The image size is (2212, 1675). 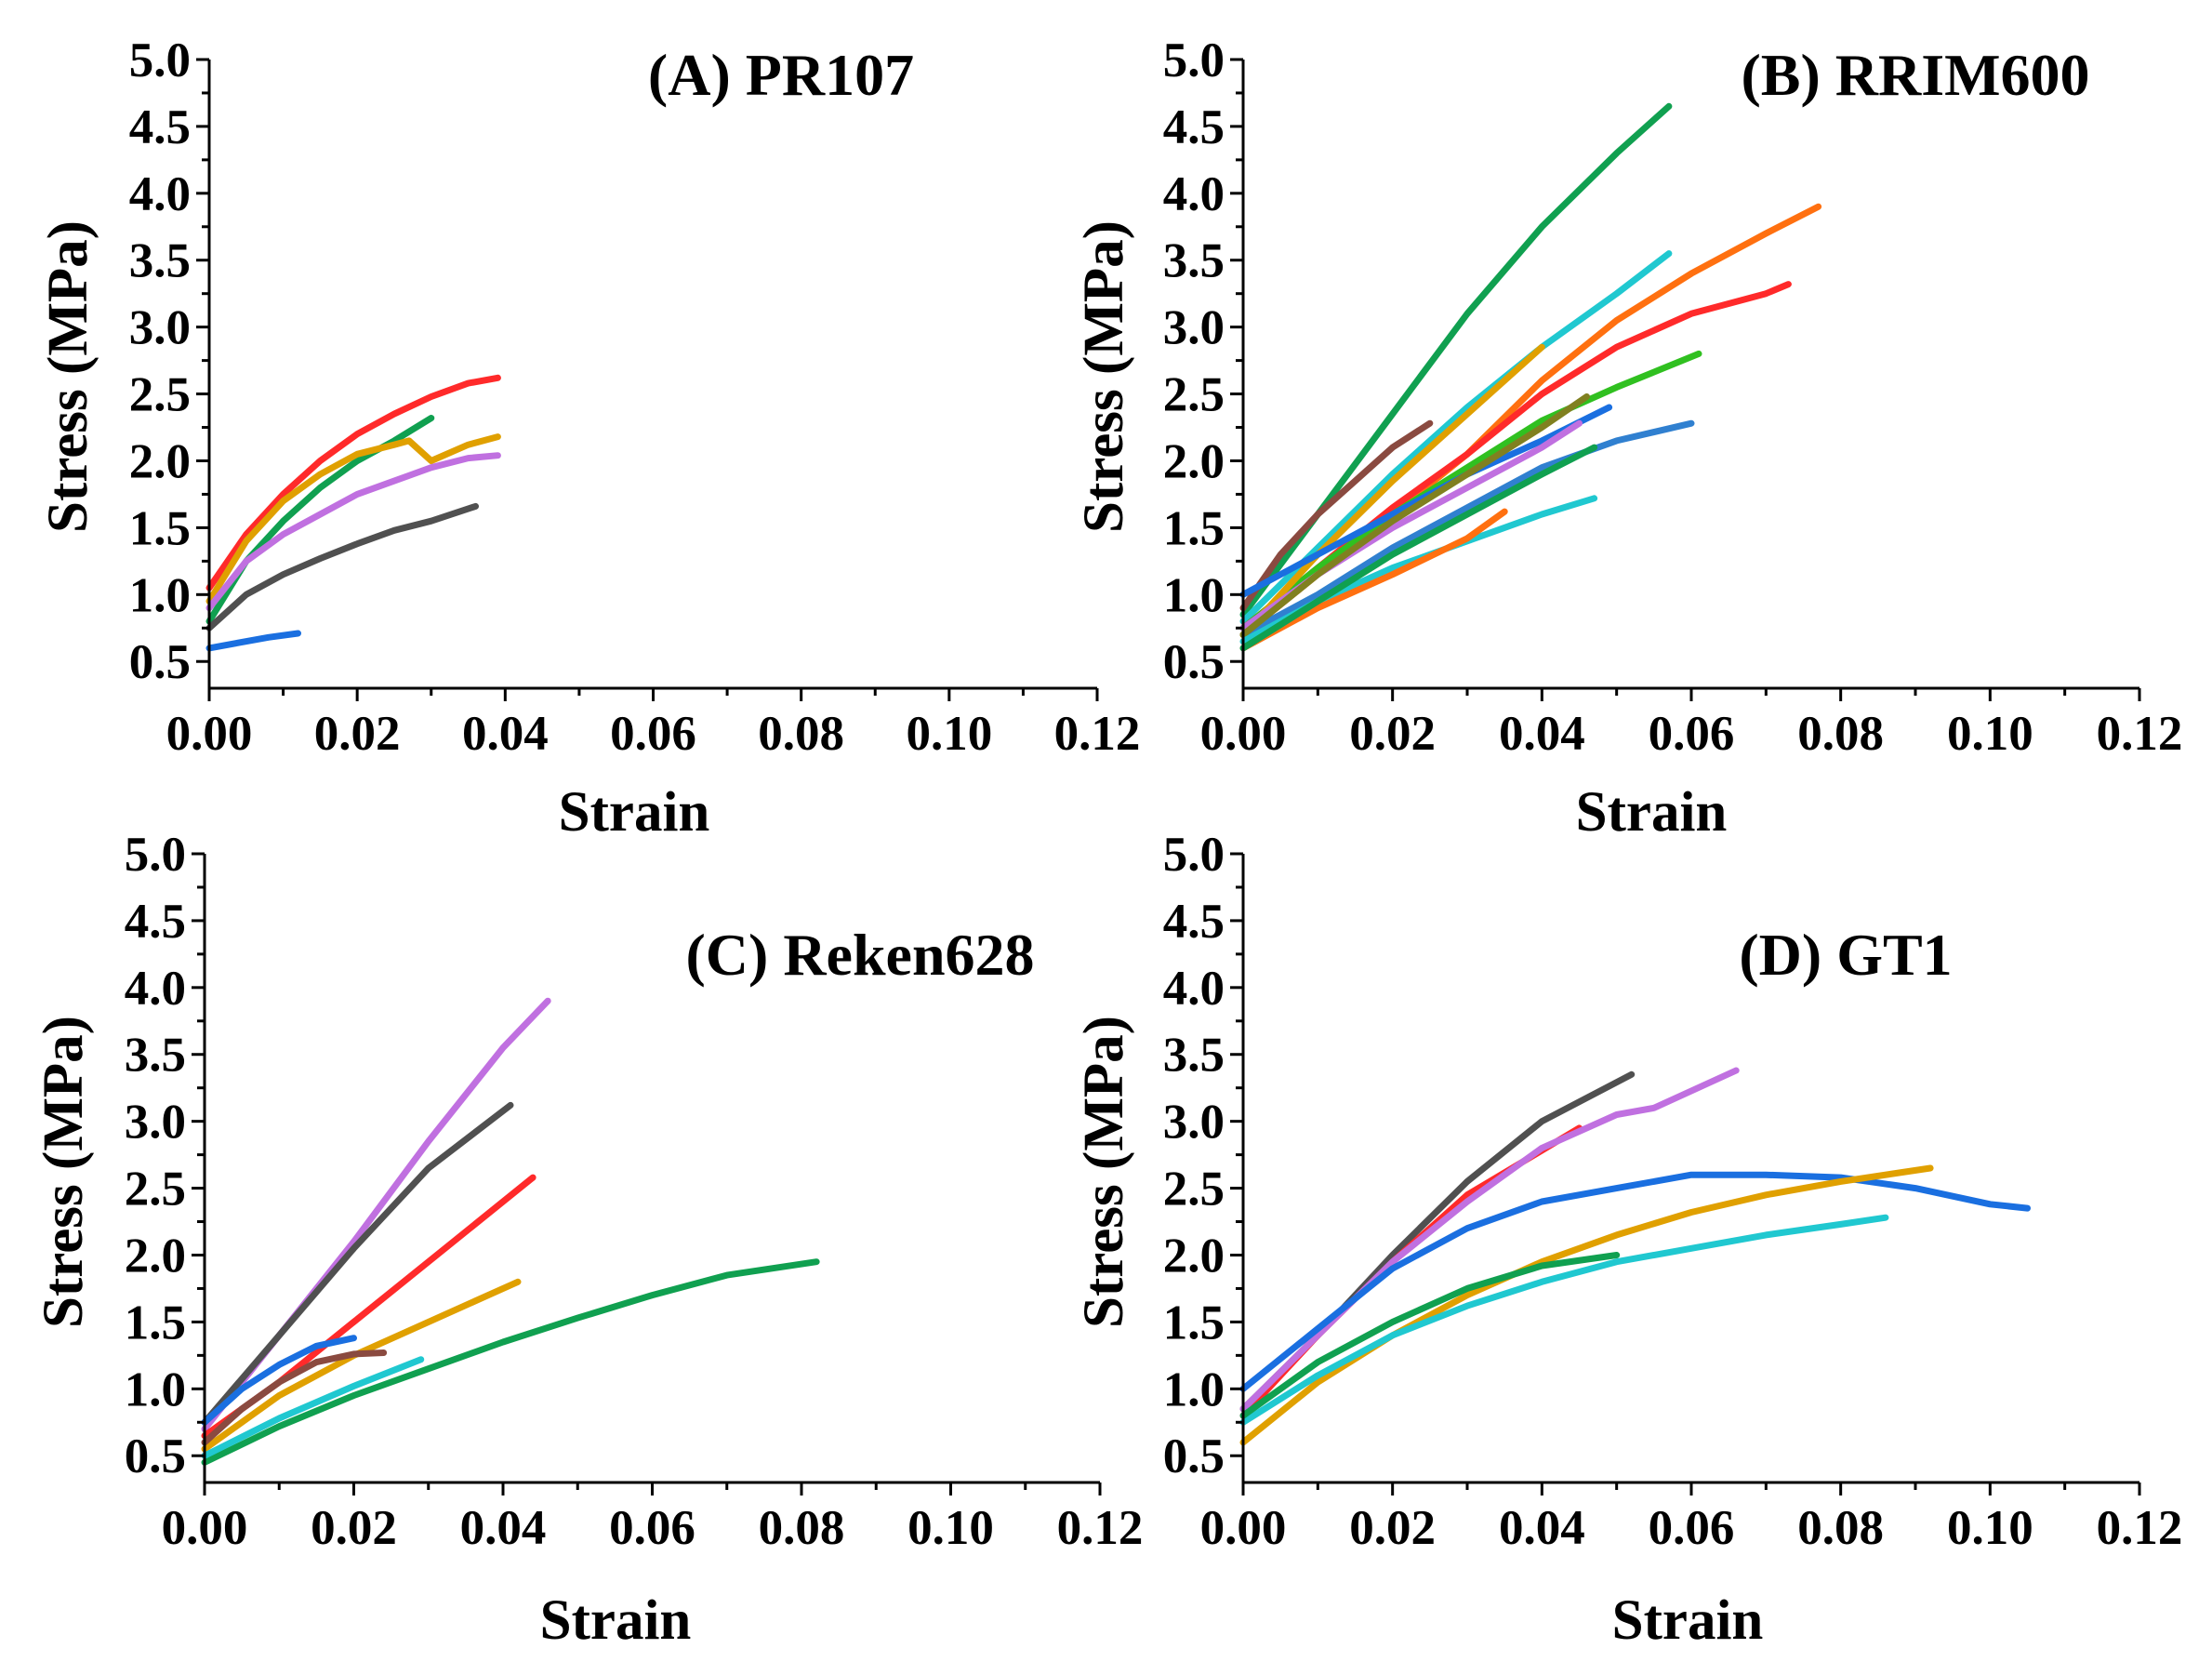 What do you see at coordinates (1915, 75) in the screenshot?
I see `panel-title: (B) RRIM600` at bounding box center [1915, 75].